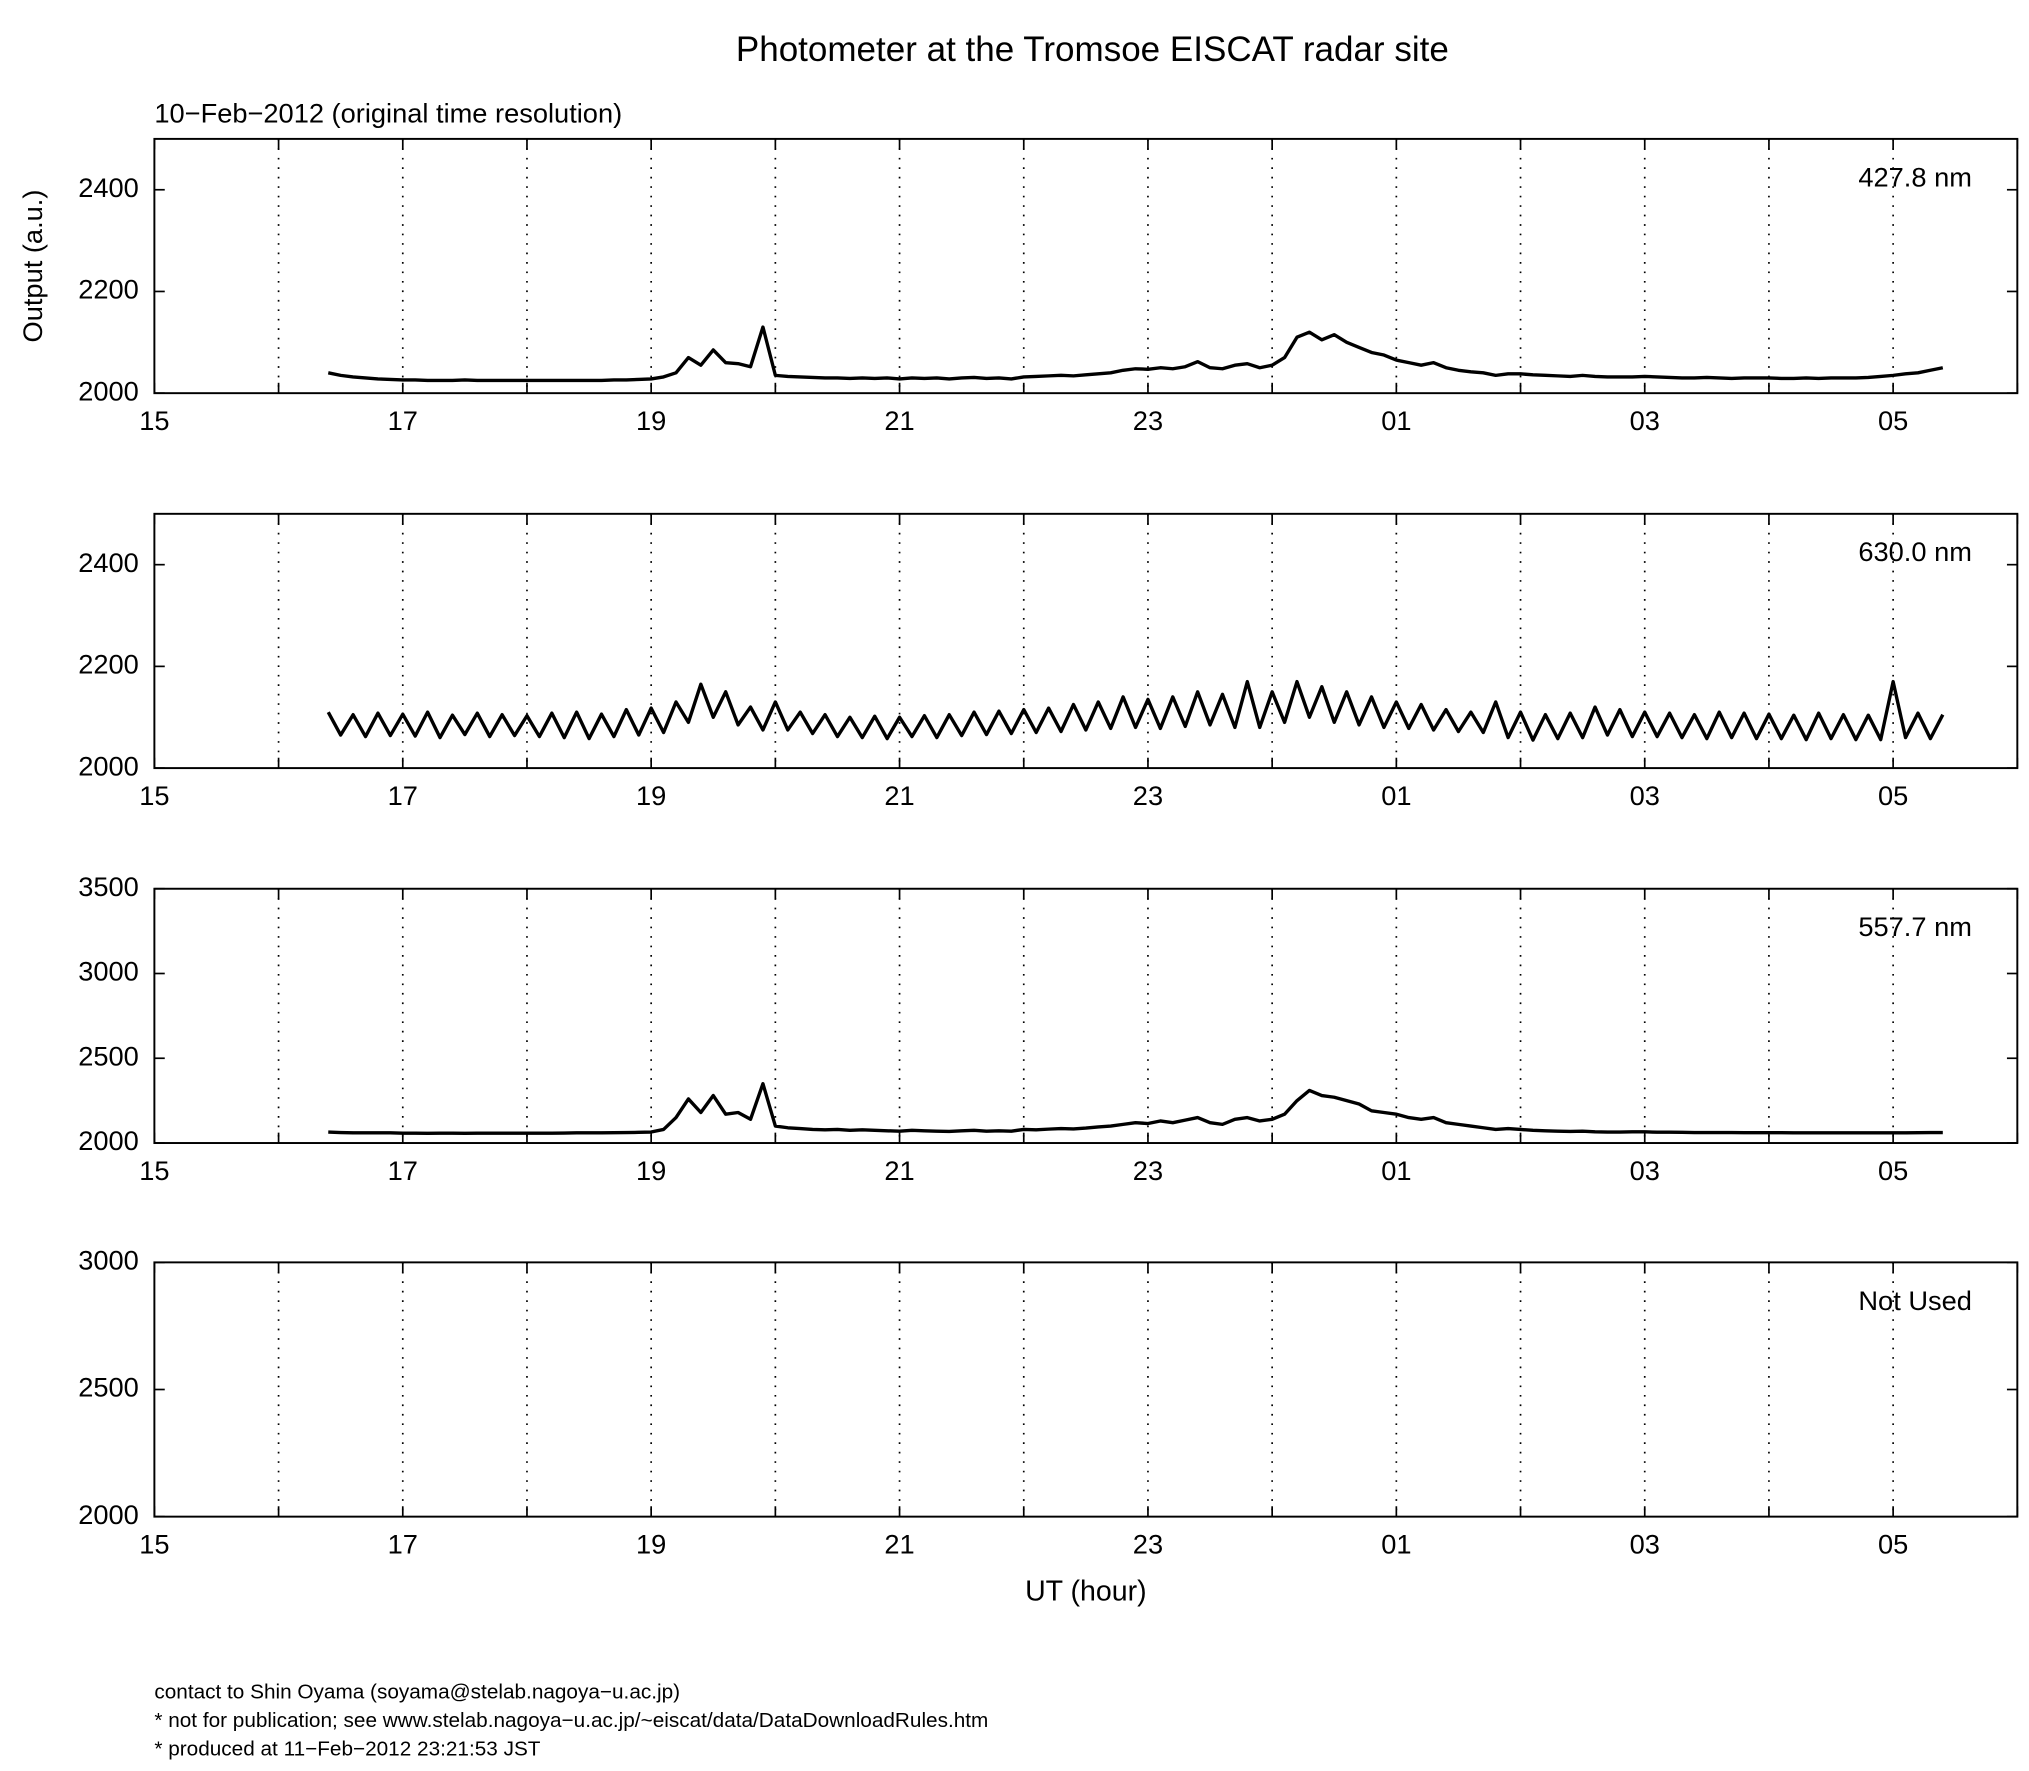 The width and height of the screenshot is (2029, 1771). Describe the element at coordinates (347, 1749) in the screenshot. I see `footer-line: * produced at 11−Feb−2012 23:21:53 JST` at that location.